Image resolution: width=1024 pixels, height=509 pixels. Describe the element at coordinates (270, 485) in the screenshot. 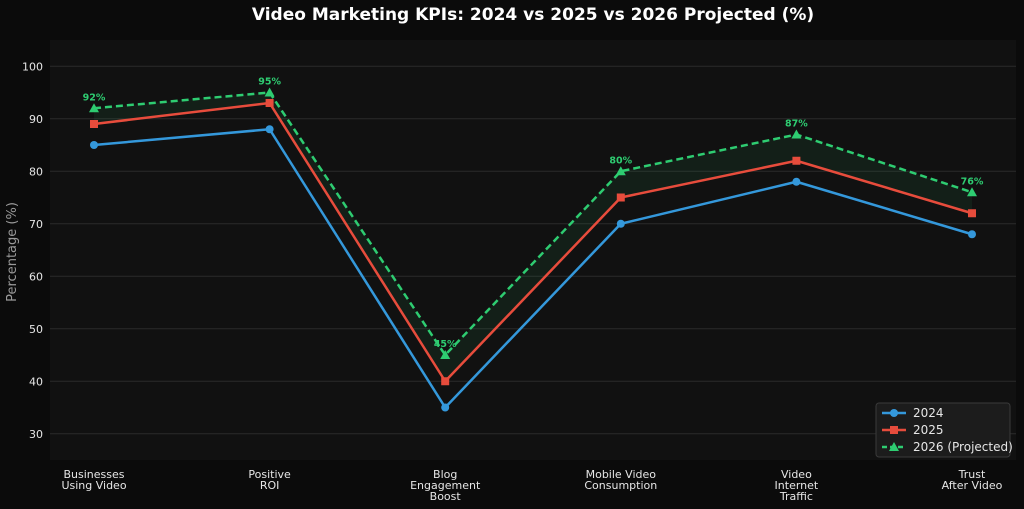

I see `x-tick-label-line: ROI` at that location.